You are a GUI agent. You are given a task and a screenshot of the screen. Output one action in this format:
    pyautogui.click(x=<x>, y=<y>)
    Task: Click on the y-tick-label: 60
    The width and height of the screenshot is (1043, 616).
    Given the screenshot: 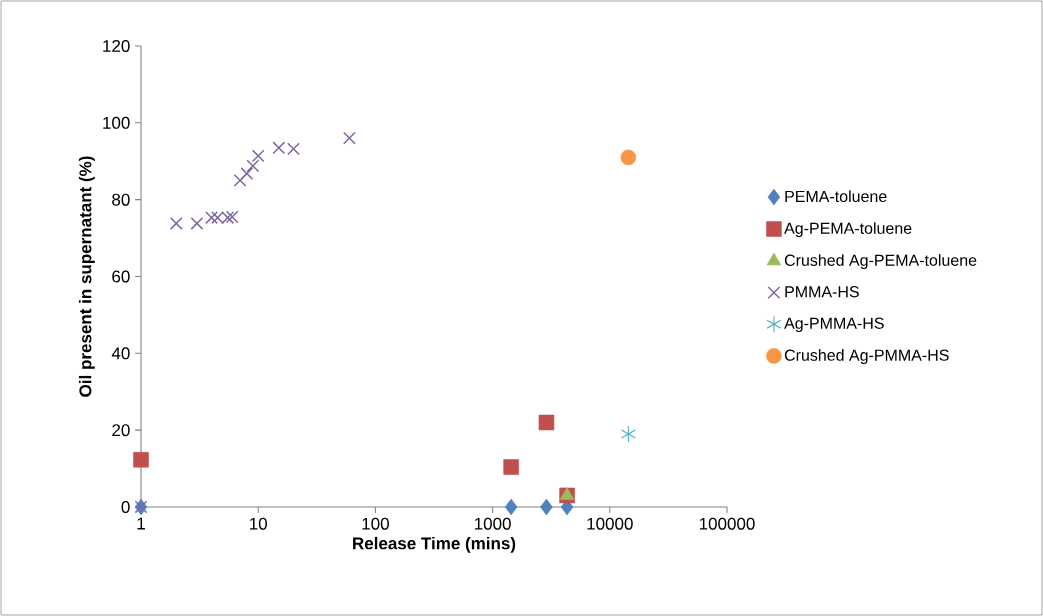 What is the action you would take?
    pyautogui.click(x=121, y=276)
    